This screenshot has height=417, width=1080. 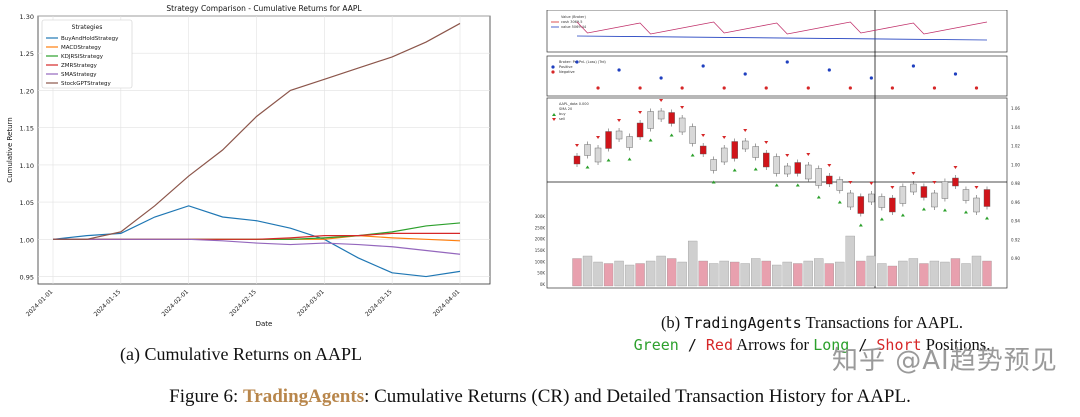 What do you see at coordinates (562, 119) in the screenshot?
I see `legend-entry: sell` at bounding box center [562, 119].